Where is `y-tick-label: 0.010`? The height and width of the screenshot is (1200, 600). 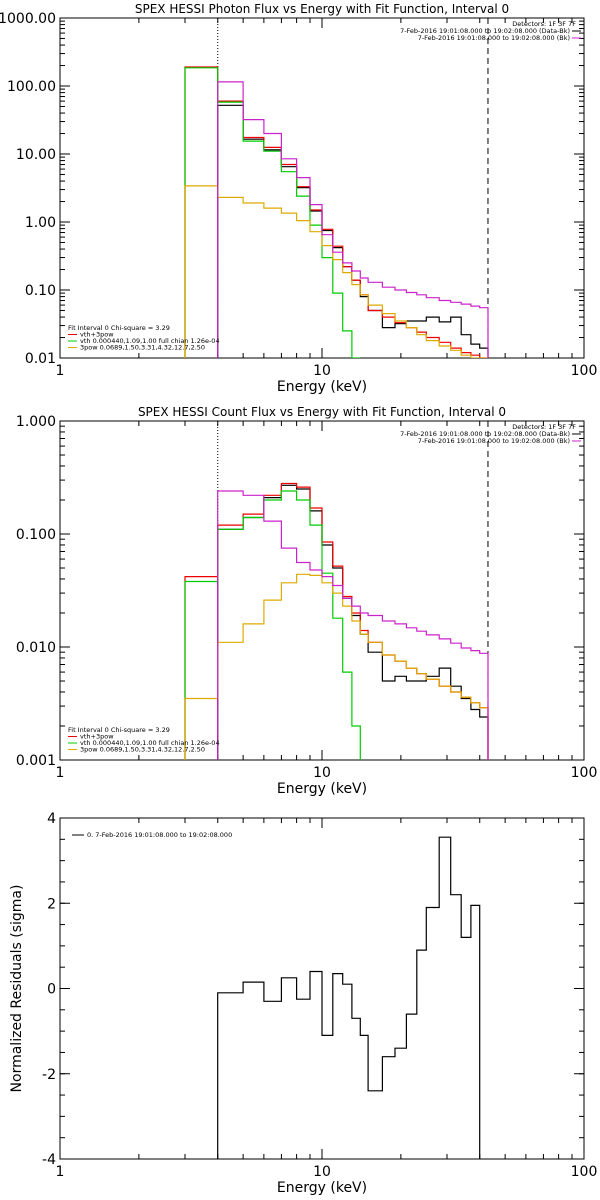 y-tick-label: 0.010 is located at coordinates (36, 648).